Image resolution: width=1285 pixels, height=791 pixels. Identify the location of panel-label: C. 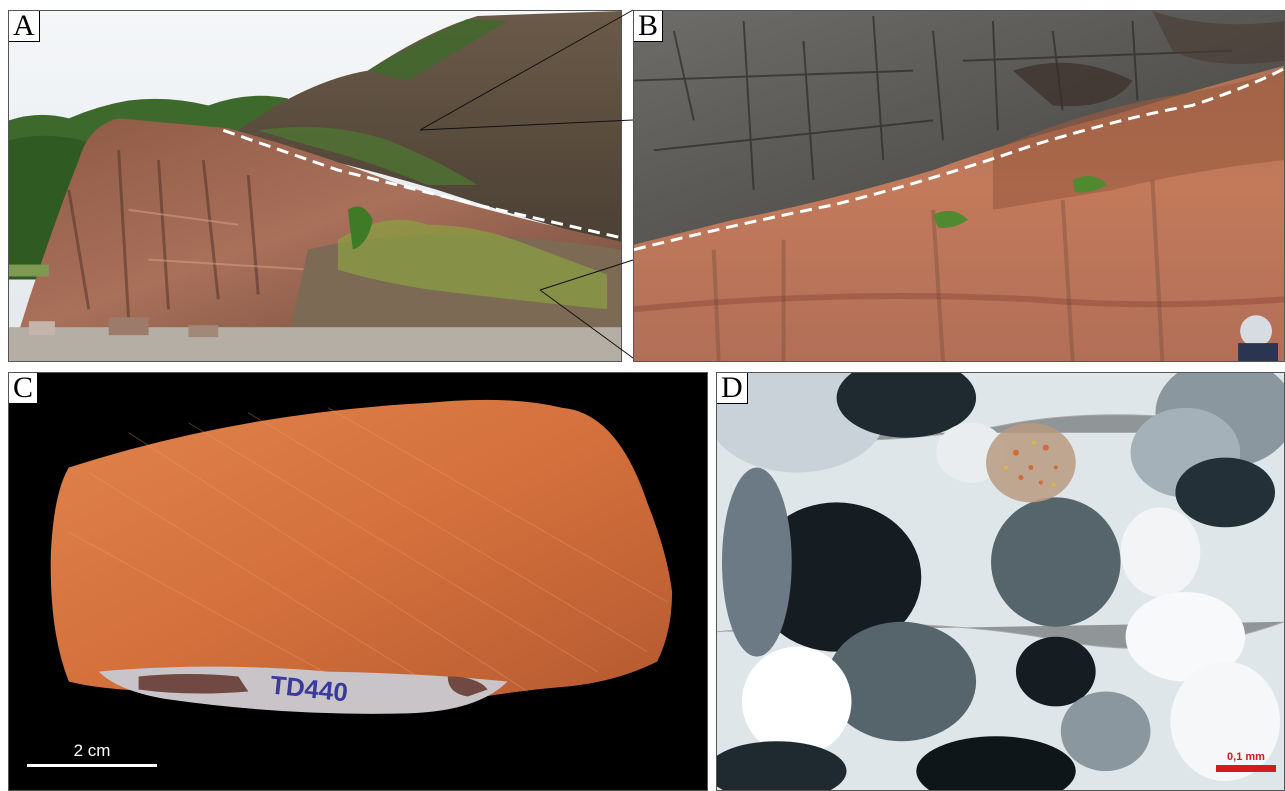
(24, 388).